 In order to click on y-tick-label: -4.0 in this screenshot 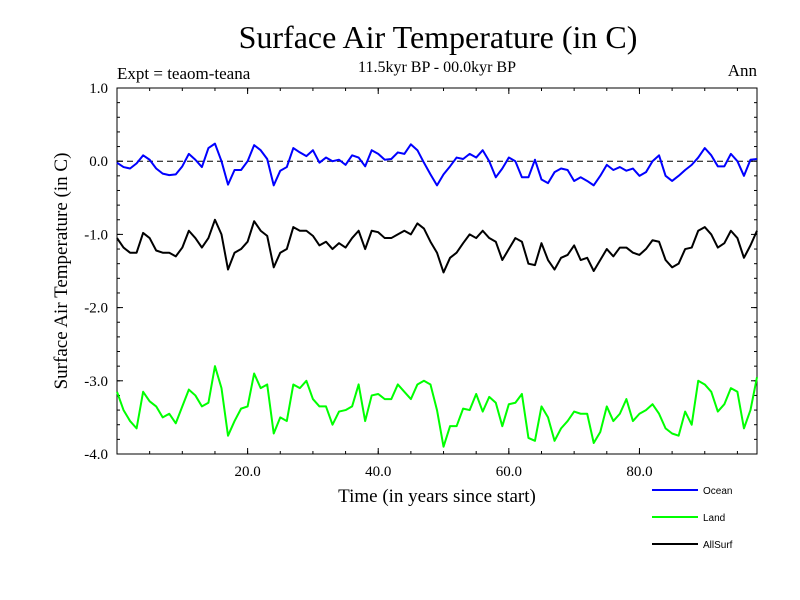, I will do `click(96, 455)`.